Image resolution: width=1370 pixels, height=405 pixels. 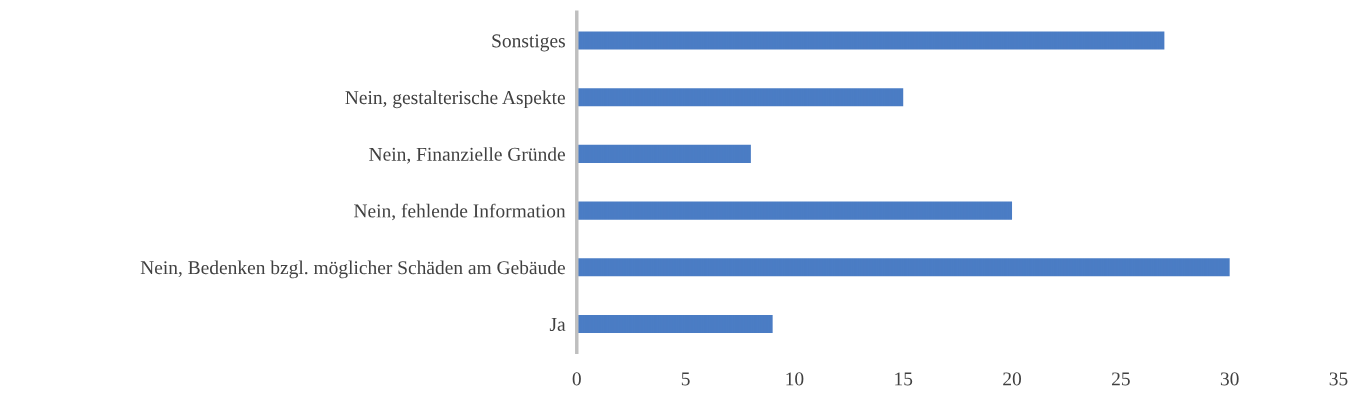 What do you see at coordinates (1012, 379) in the screenshot?
I see `x-tick-label: 20` at bounding box center [1012, 379].